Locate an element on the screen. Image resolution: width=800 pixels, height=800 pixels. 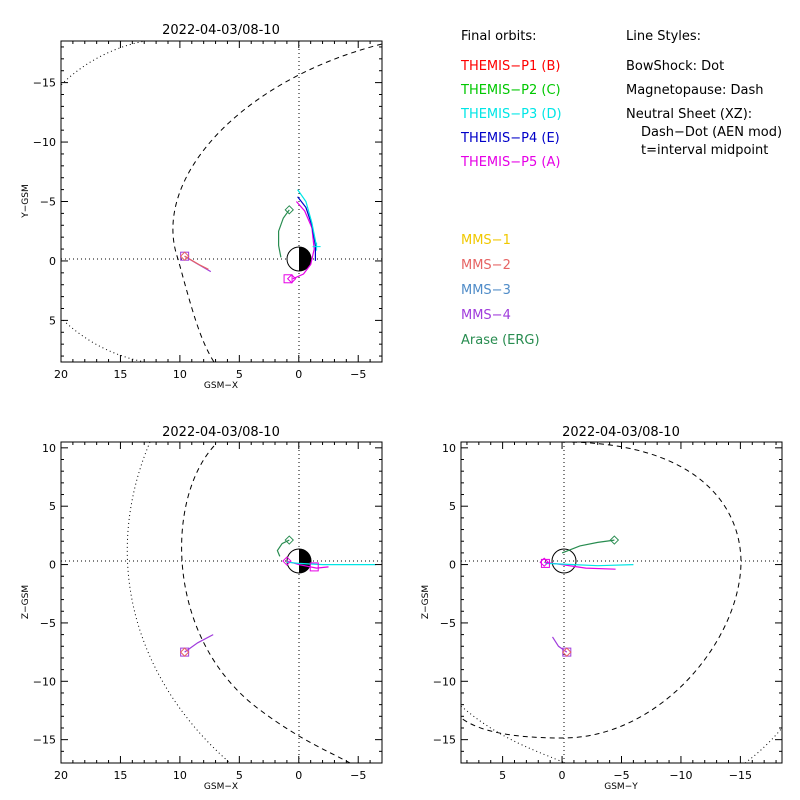
yz-ytick-label: −10 is located at coordinates (444, 681).